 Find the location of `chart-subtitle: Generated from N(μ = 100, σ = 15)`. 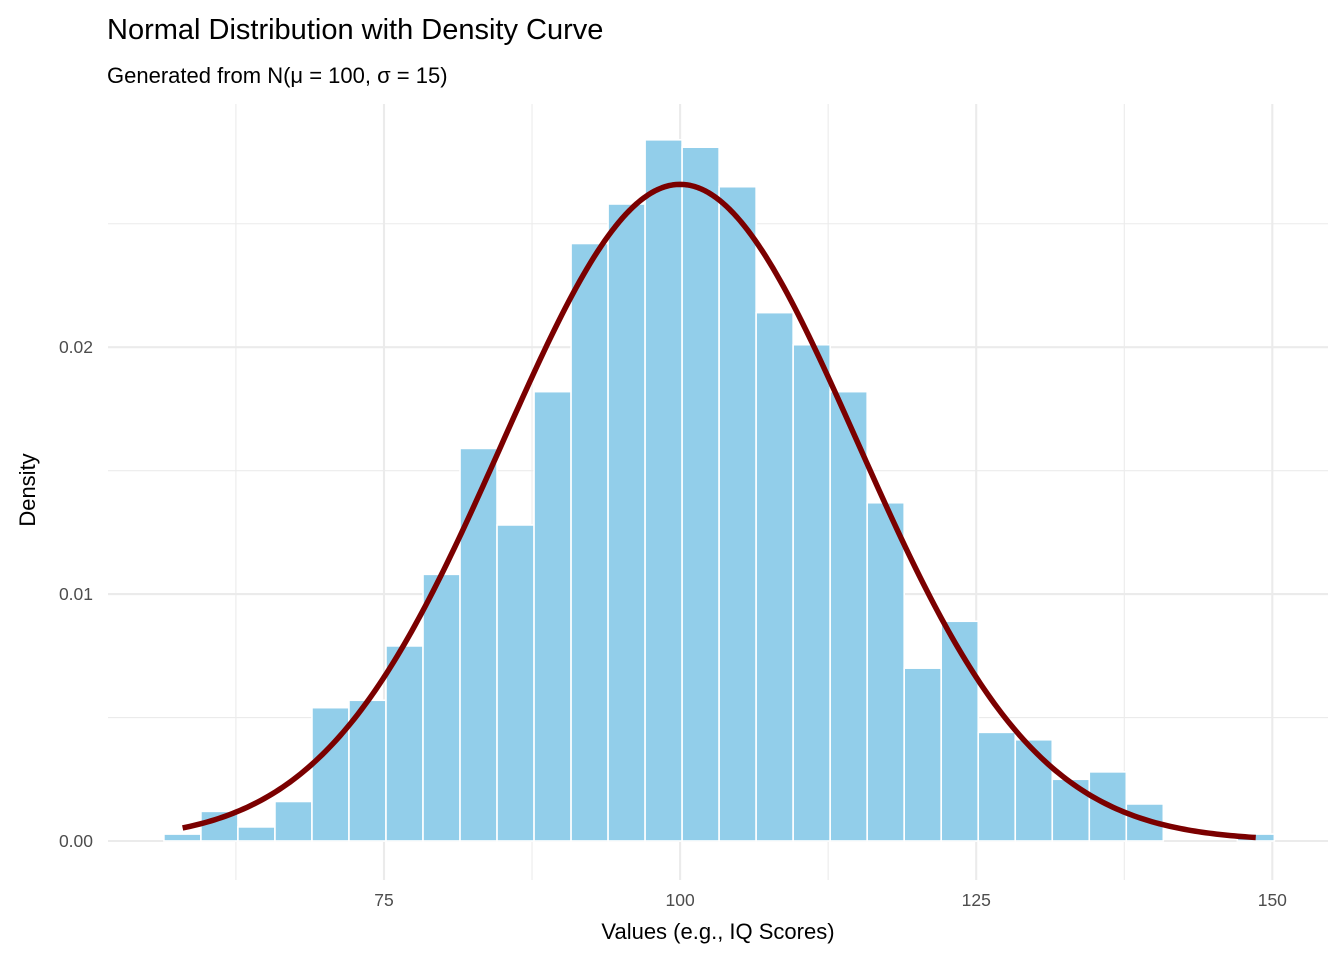

chart-subtitle: Generated from N(μ = 100, σ = 15) is located at coordinates (277, 75).